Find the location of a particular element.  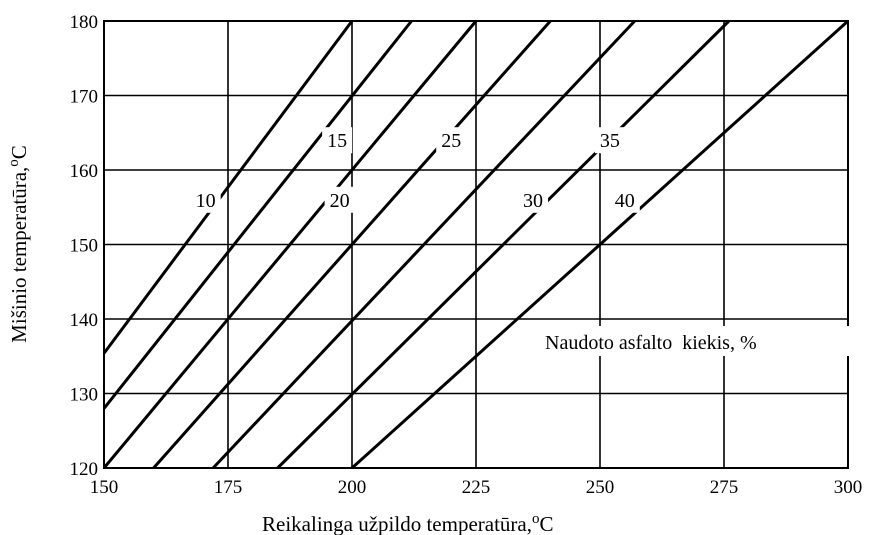

y-tick-label: 120 is located at coordinates (84, 469).